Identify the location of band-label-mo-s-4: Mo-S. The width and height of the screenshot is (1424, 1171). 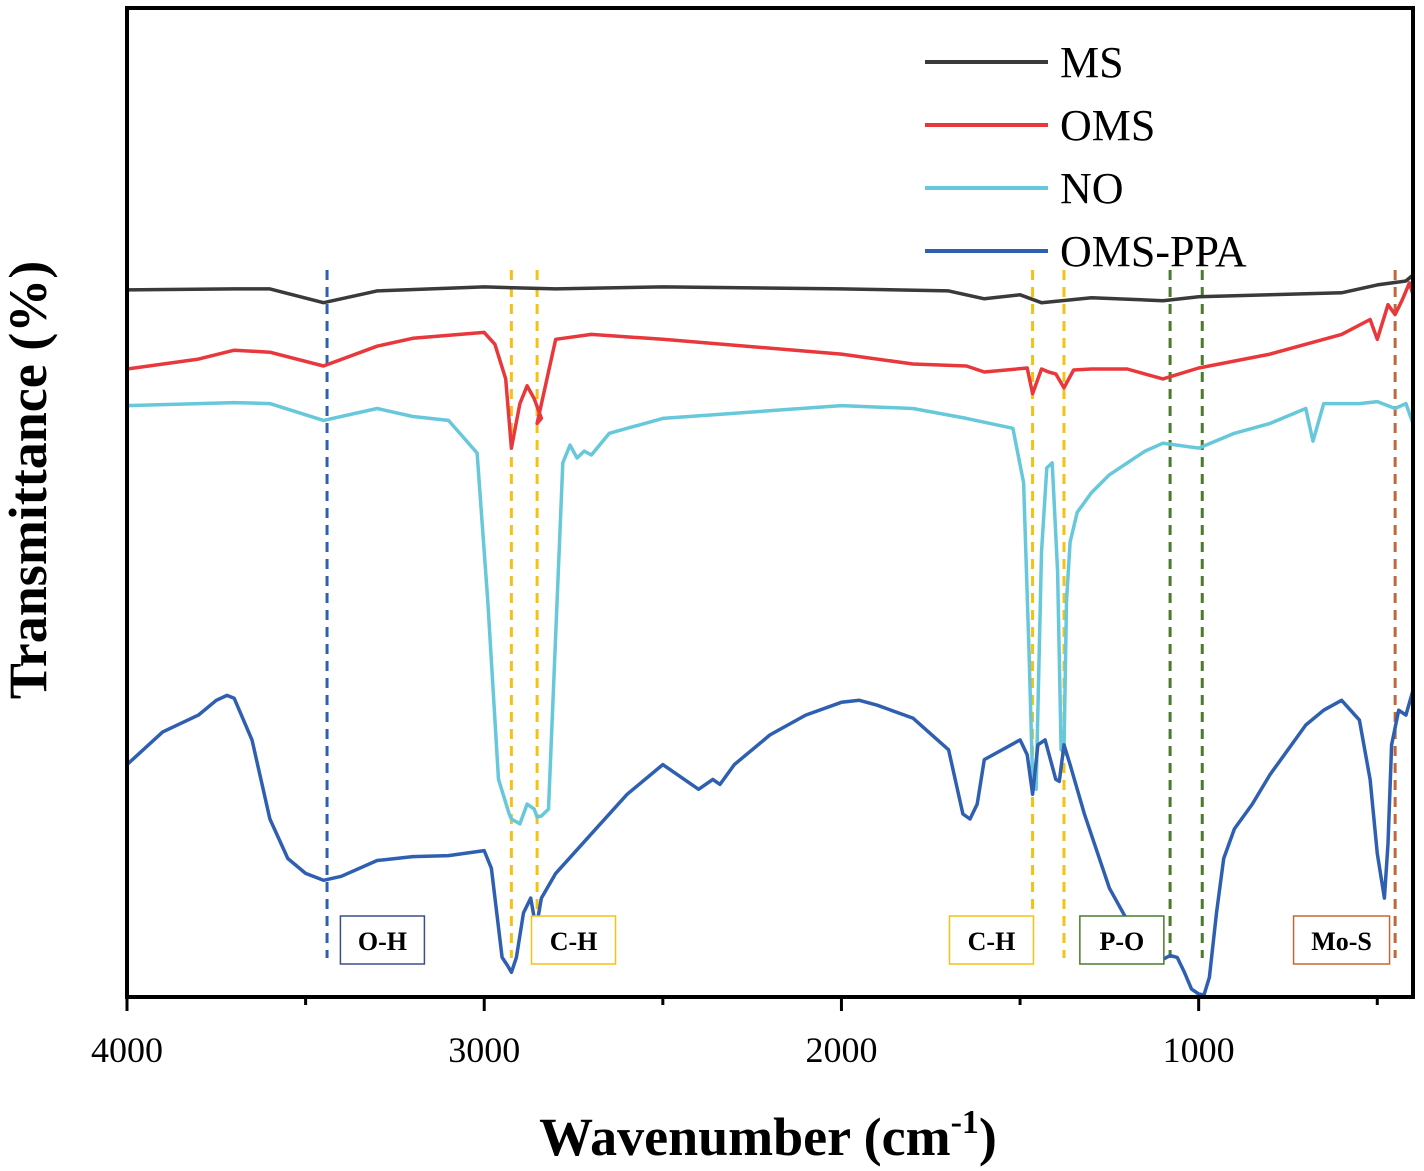
(1341, 940).